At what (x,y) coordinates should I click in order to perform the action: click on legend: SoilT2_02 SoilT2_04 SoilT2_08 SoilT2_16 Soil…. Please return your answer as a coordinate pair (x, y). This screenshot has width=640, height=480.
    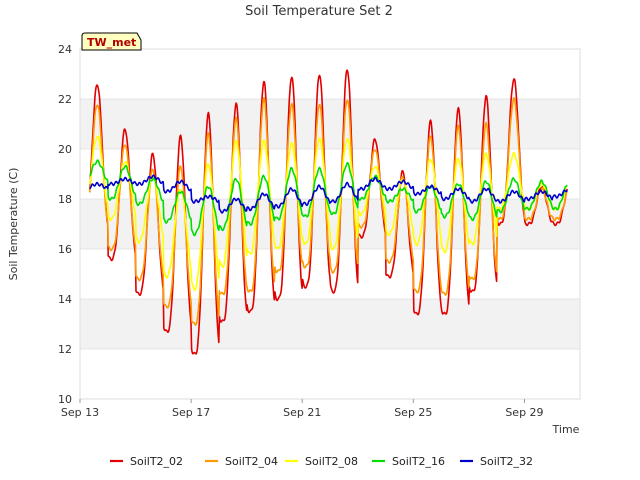
    Looking at the image, I should click on (321, 461).